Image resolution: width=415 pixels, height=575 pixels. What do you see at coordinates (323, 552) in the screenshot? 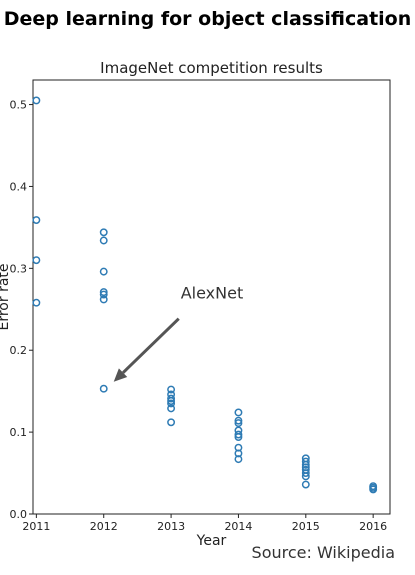
I see `source-credit: Source: Wikipedia` at bounding box center [323, 552].